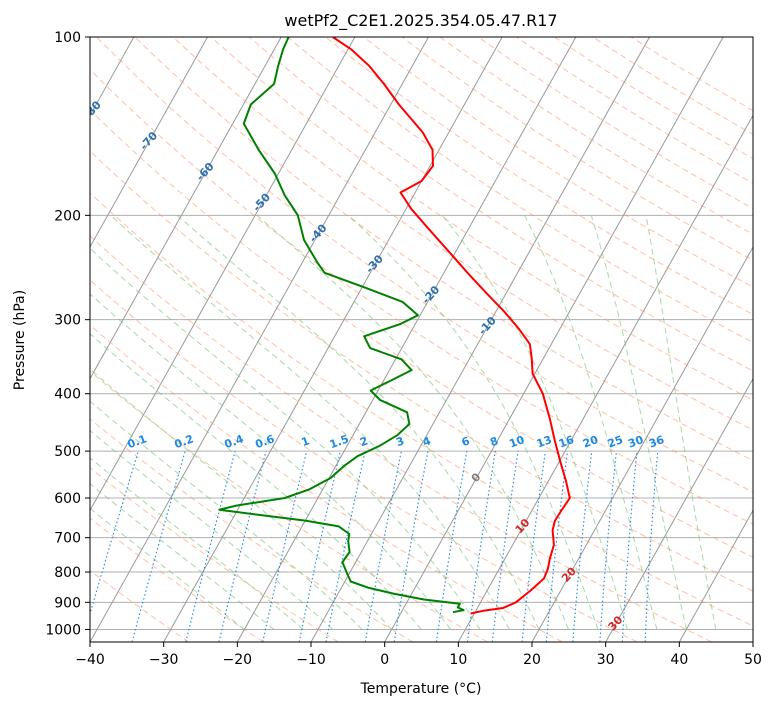 The height and width of the screenshot is (708, 775). Describe the element at coordinates (67, 334) in the screenshot. I see `y-axis-ticks: 100 200 300 400 500 600 700 800 900 1000` at that location.